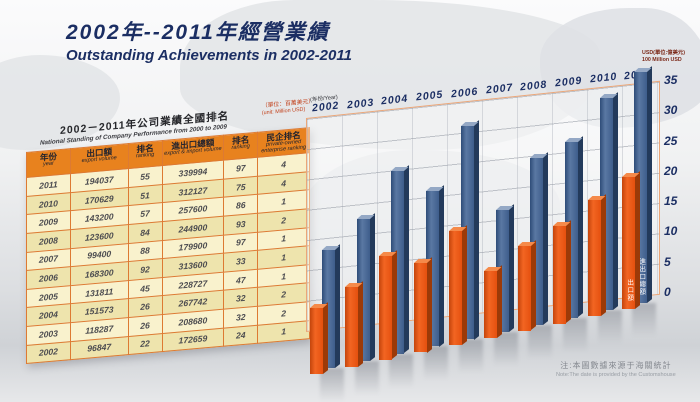  What do you see at coordinates (667, 292) in the screenshot?
I see `y-axis-tick-label: 0` at bounding box center [667, 292].